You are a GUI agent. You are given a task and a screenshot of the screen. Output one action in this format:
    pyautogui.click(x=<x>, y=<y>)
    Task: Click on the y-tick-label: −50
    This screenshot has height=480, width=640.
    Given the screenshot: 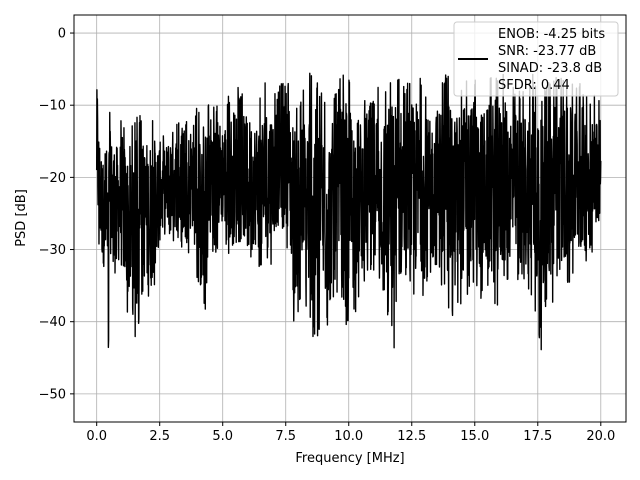 What is the action you would take?
    pyautogui.click(x=52, y=394)
    